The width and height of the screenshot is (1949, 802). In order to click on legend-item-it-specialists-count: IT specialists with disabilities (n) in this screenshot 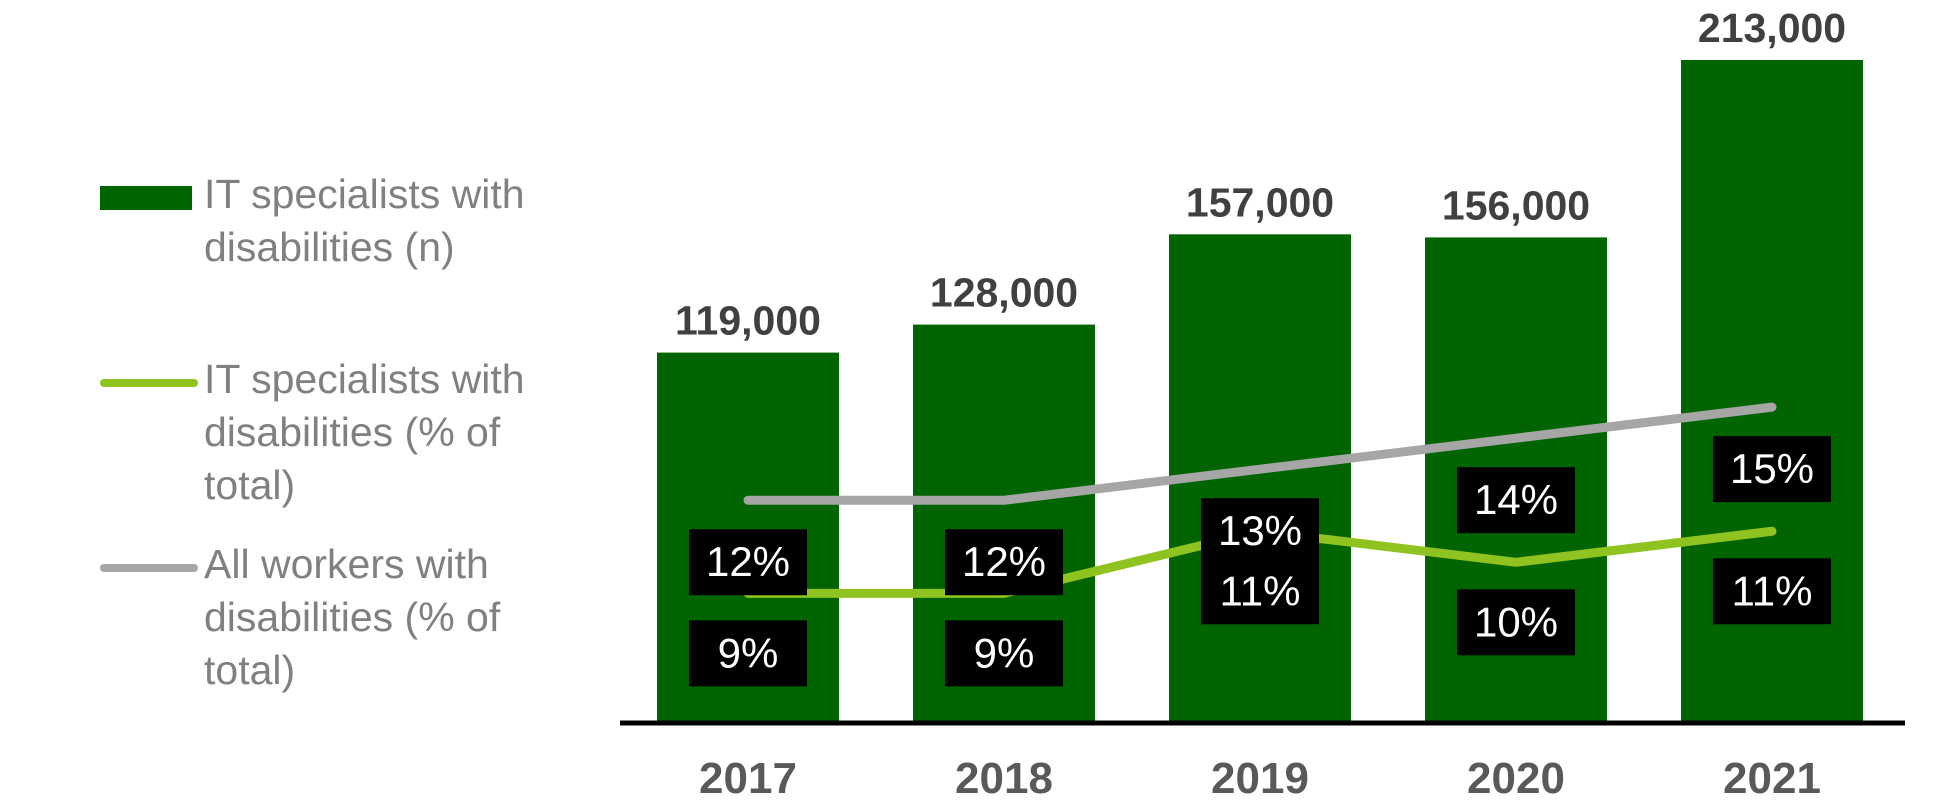, I will do `click(340, 238)`.